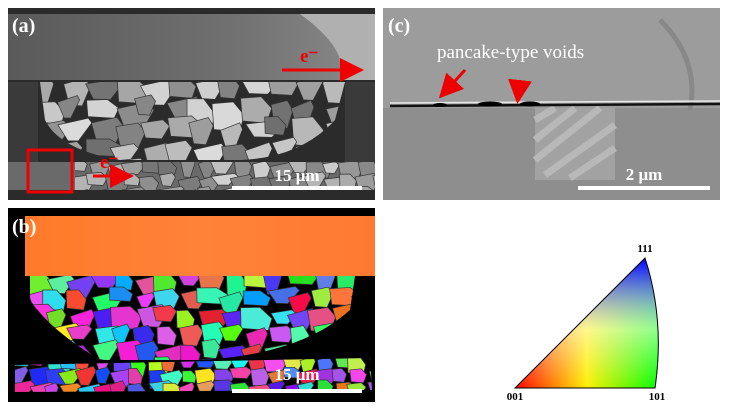  What do you see at coordinates (657, 397) in the screenshot?
I see `legend-label: 101` at bounding box center [657, 397].